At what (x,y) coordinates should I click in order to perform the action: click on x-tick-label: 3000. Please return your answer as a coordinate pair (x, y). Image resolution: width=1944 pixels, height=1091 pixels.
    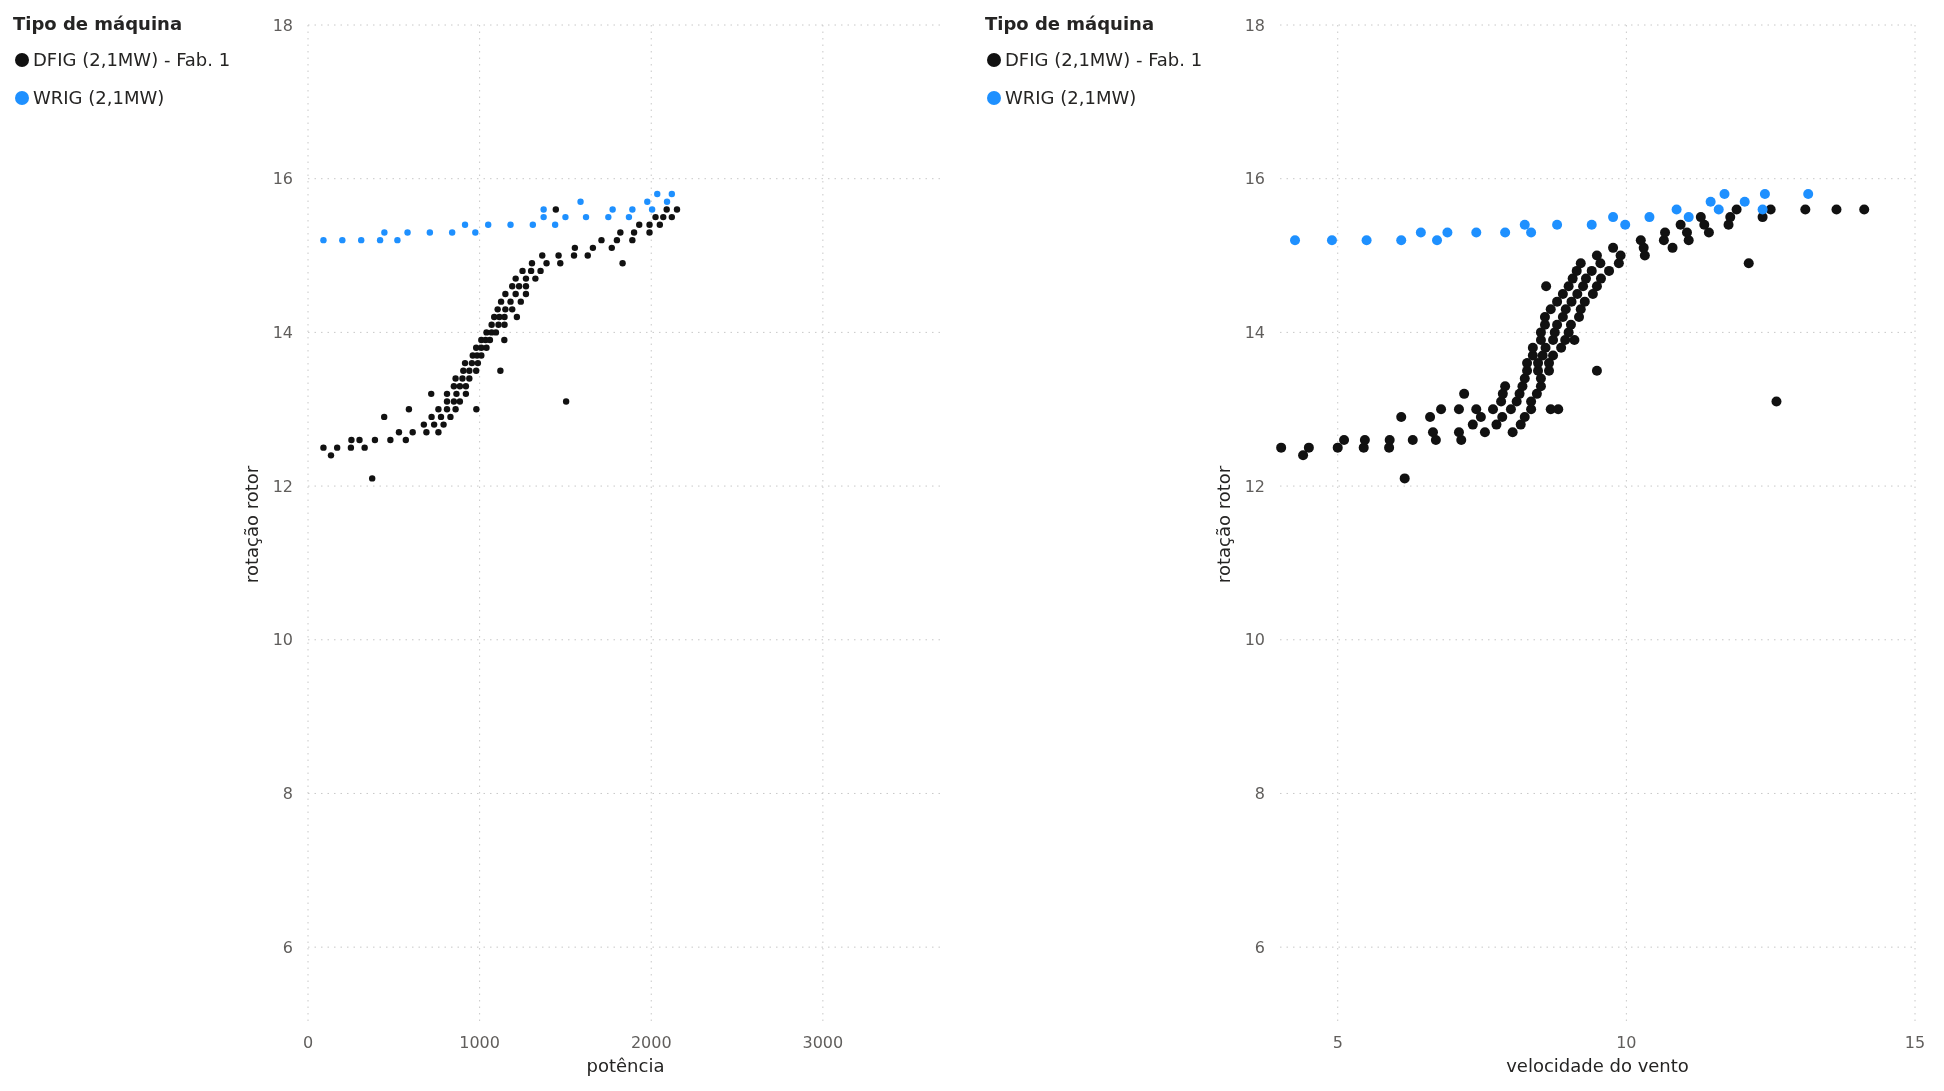
    Looking at the image, I should click on (823, 1042).